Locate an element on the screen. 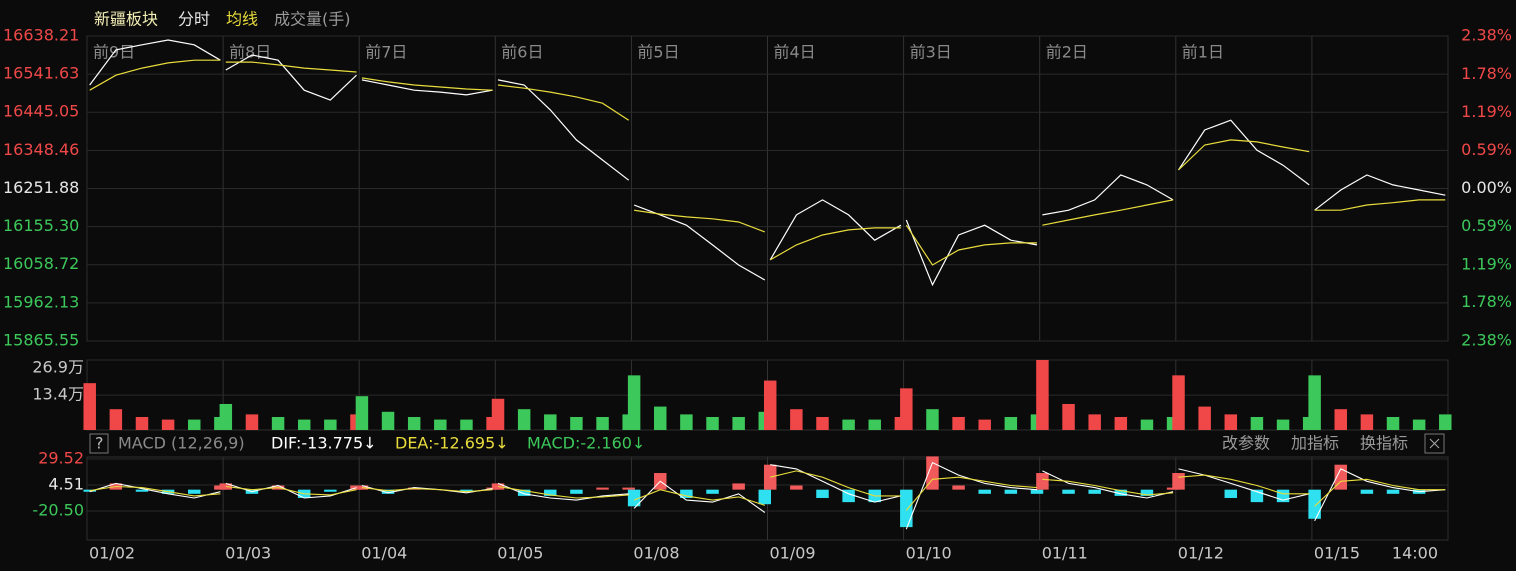 This screenshot has height=571, width=1516. help-icon is located at coordinates (99, 443).